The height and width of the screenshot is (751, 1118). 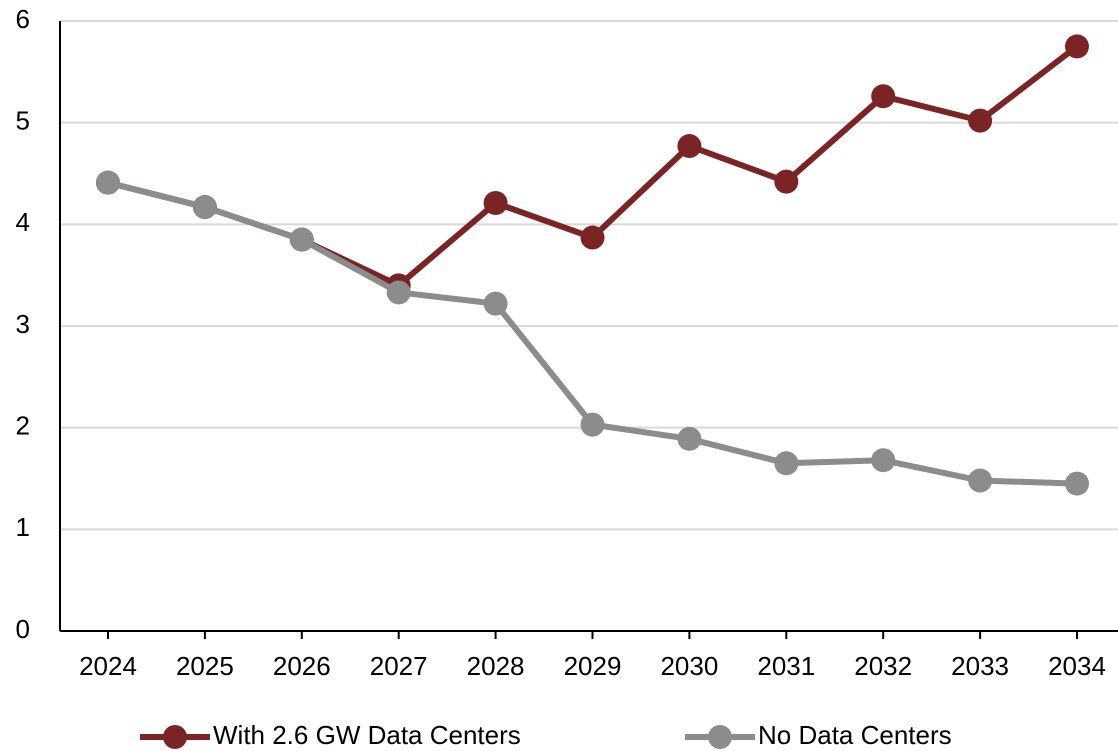 I want to click on y-tick-label: 0, so click(x=23, y=629).